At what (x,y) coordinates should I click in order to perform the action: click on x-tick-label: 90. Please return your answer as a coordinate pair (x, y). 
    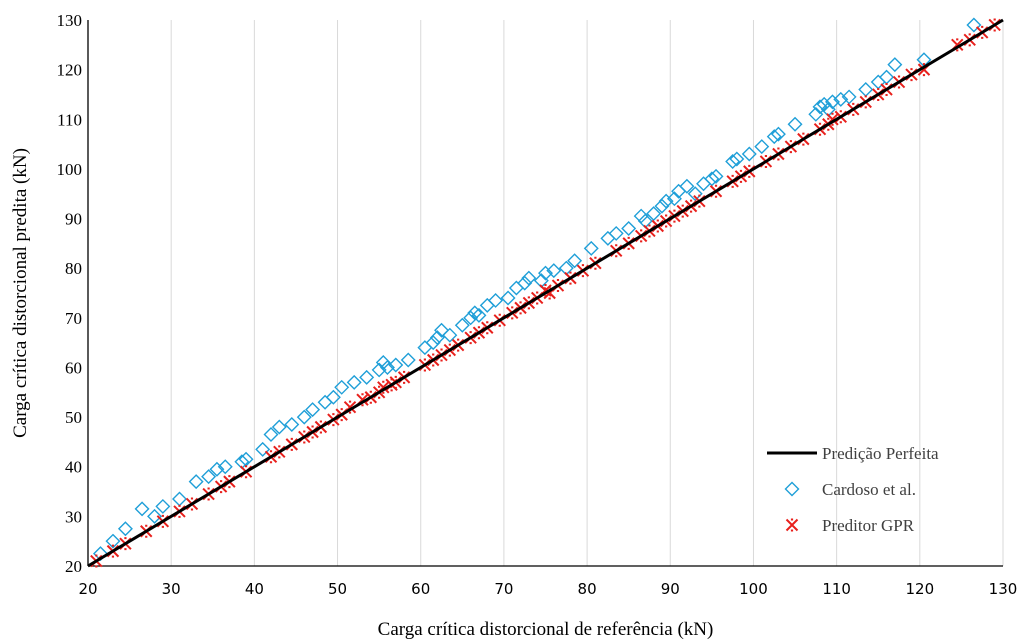
    Looking at the image, I should click on (670, 589).